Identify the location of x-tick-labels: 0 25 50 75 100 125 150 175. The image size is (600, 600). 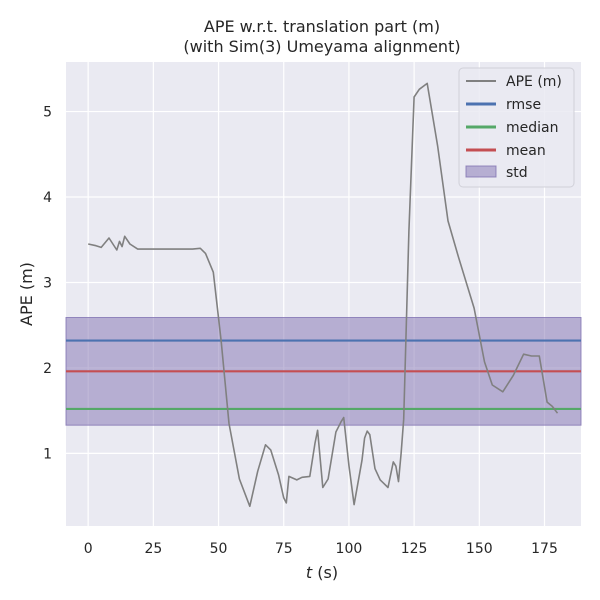
(321, 549).